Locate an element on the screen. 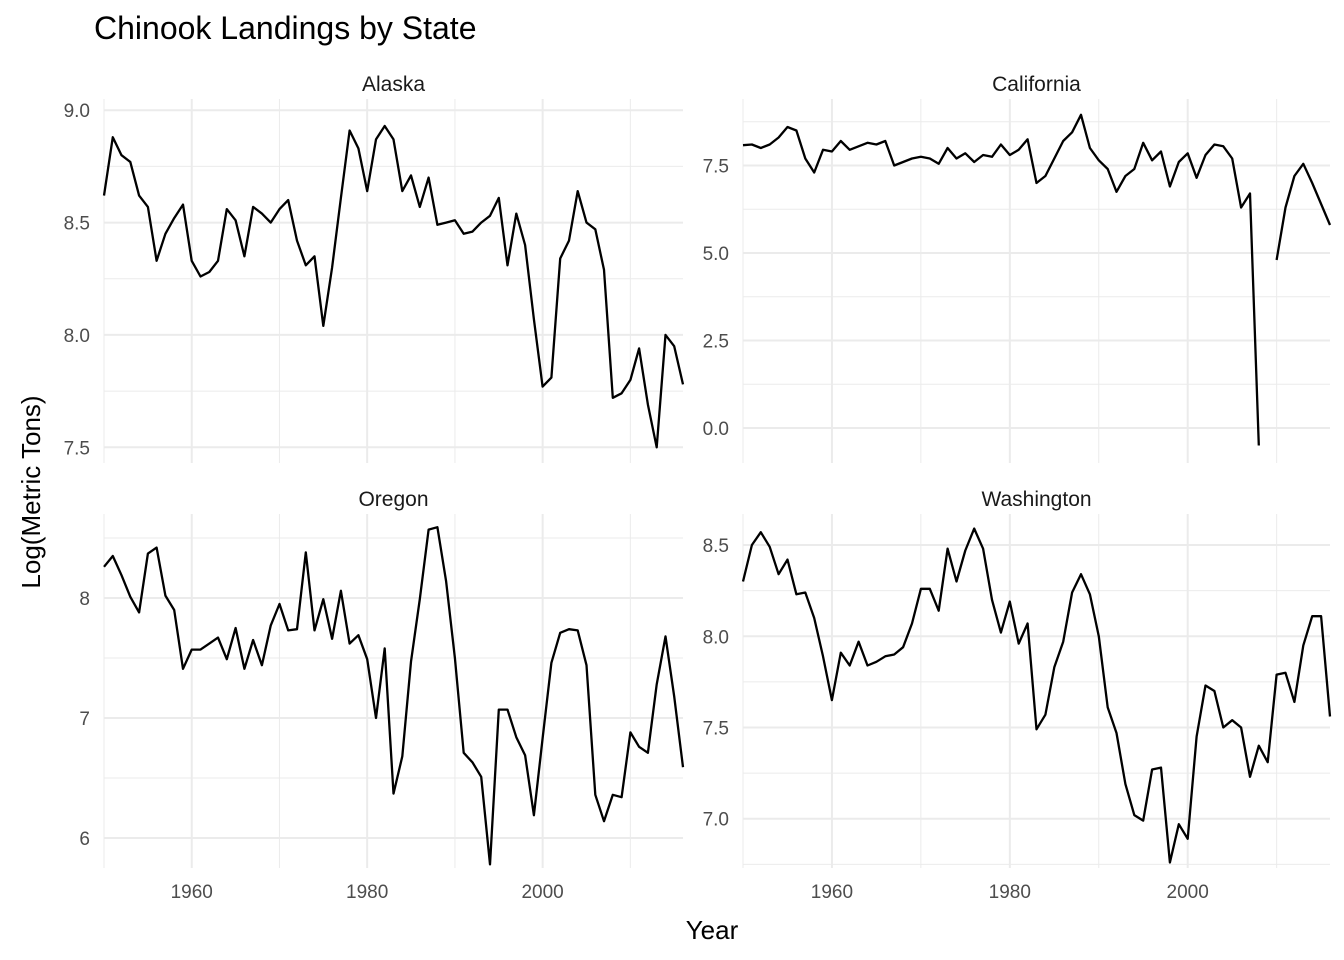 The height and width of the screenshot is (960, 1344). x-axis-title: Year is located at coordinates (712, 930).